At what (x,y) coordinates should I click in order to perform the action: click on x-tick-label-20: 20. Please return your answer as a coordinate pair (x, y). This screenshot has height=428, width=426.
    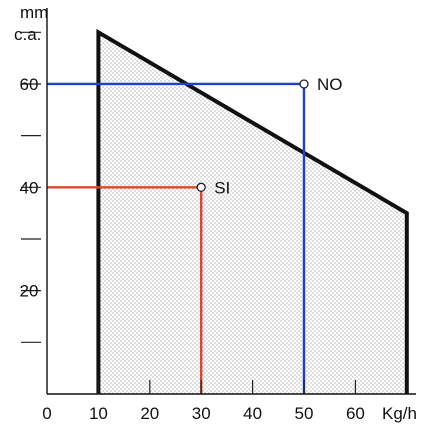
    Looking at the image, I should click on (149, 413).